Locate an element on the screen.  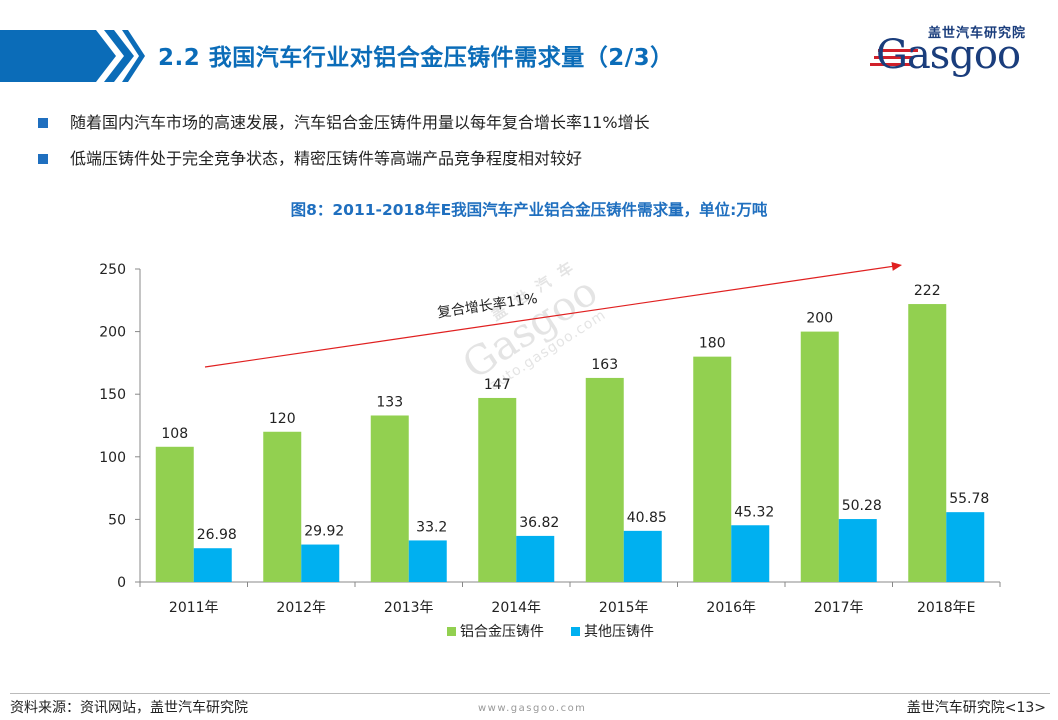
data-label-other: 29.92 is located at coordinates (324, 532).